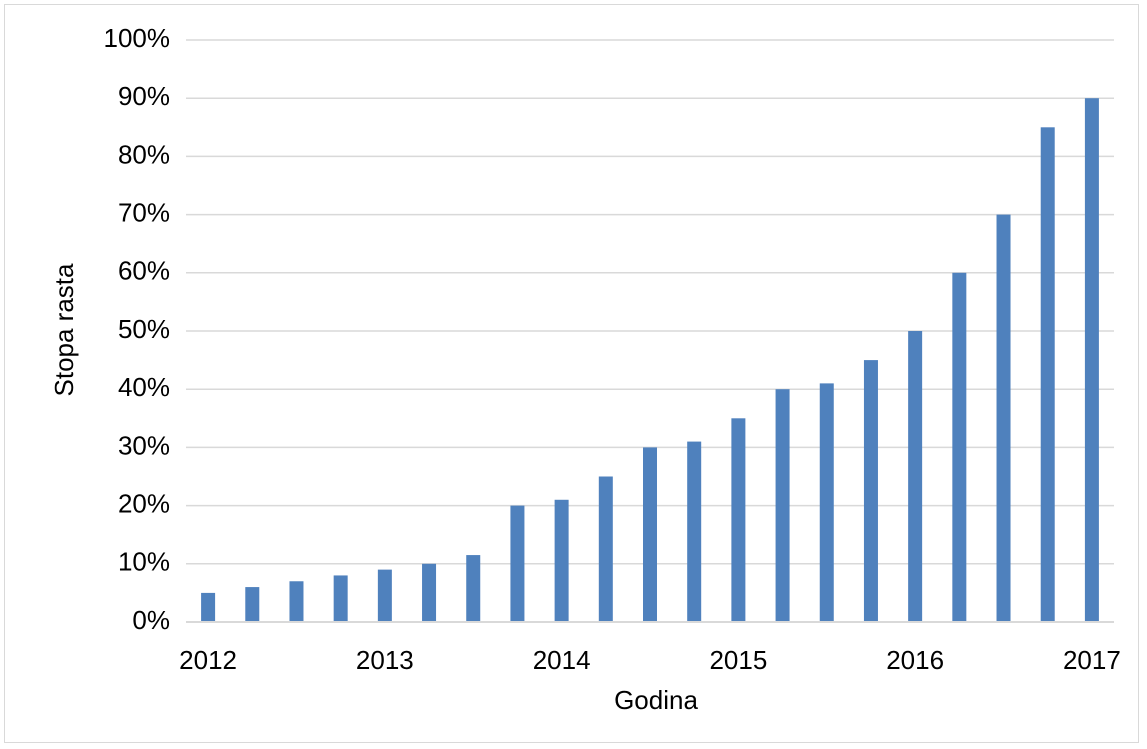 The image size is (1147, 749). What do you see at coordinates (144, 154) in the screenshot?
I see `y-tick-label: 80%` at bounding box center [144, 154].